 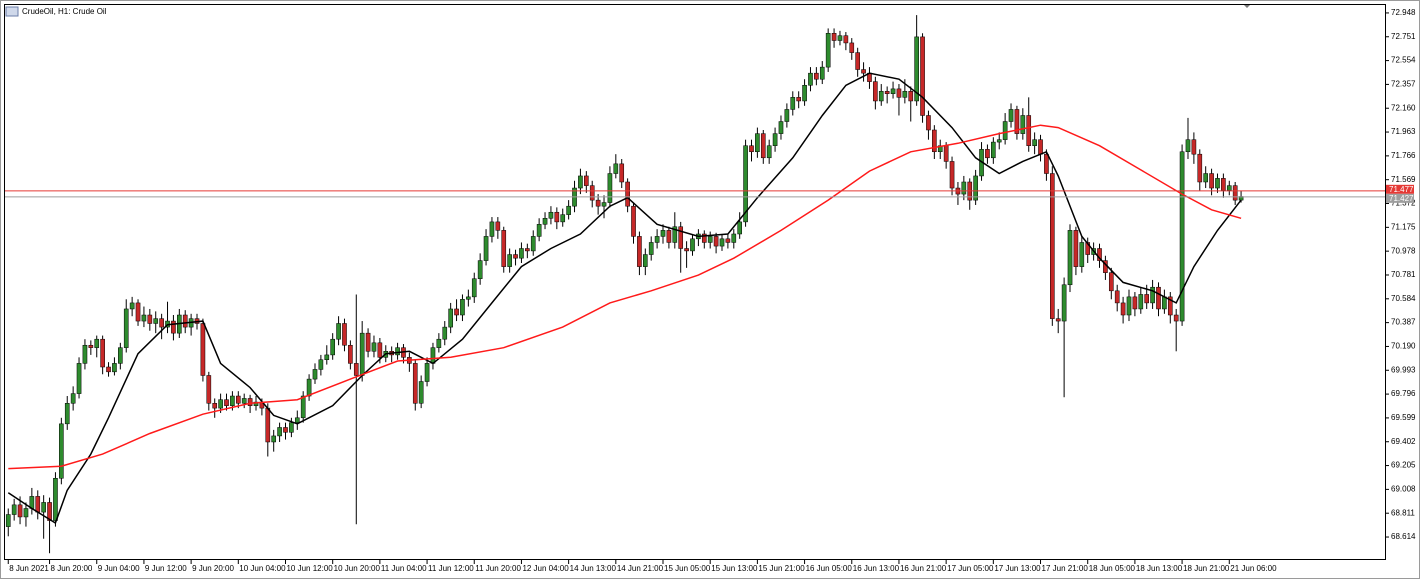 I want to click on y-tick-label: 71.766, so click(x=1403, y=155).